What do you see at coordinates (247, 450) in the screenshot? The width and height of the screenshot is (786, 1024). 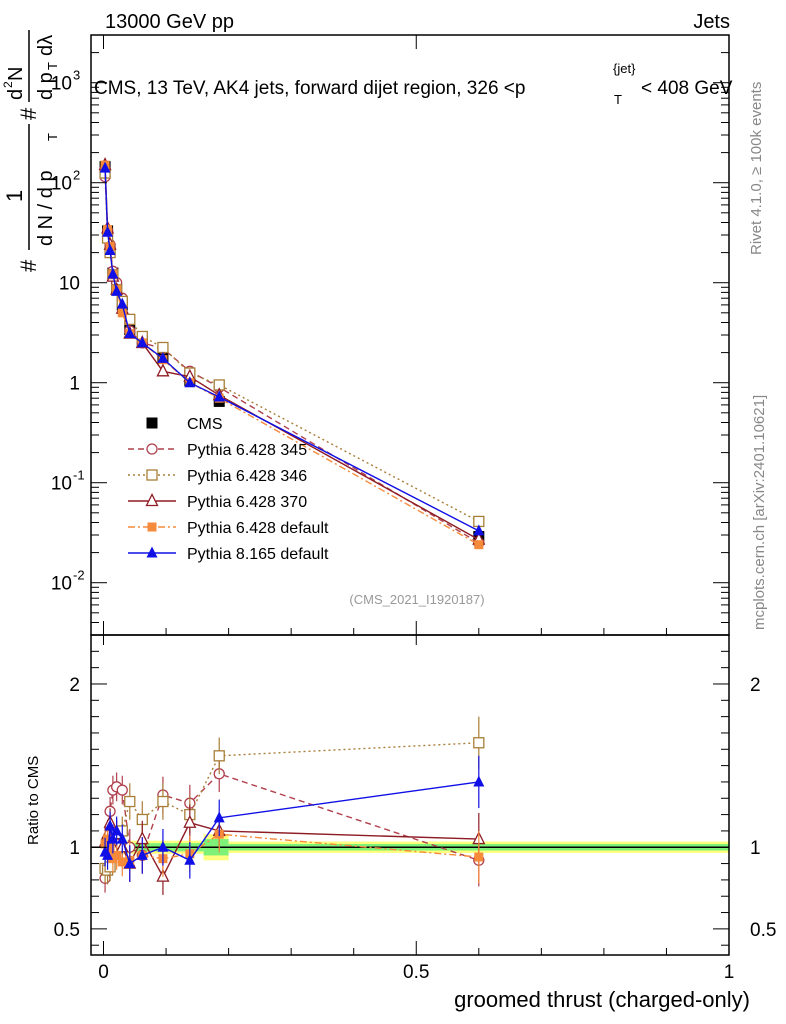 I see `legend-label-pythia-6-428-345: Pythia 6.428 345` at bounding box center [247, 450].